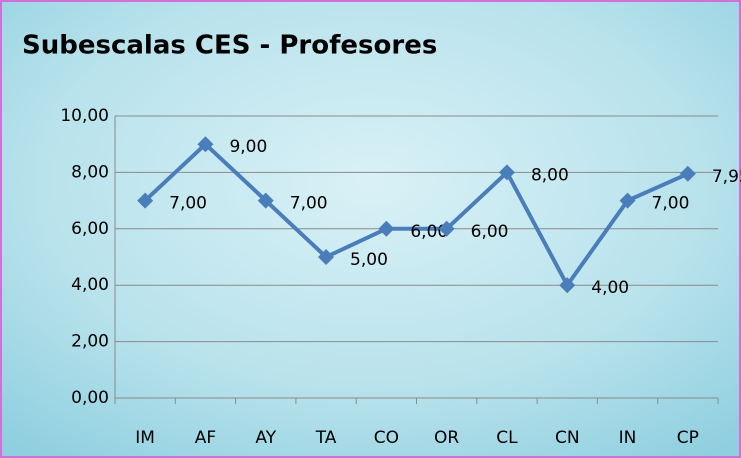  What do you see at coordinates (145, 438) in the screenshot?
I see `x-tick-label: IM` at bounding box center [145, 438].